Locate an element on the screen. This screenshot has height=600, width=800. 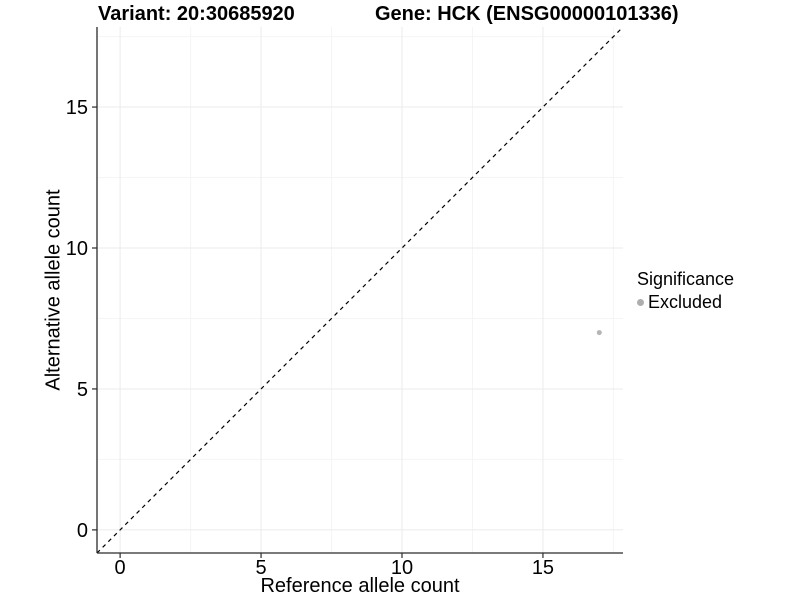
x-axis-tick-label: 10 is located at coordinates (402, 568).